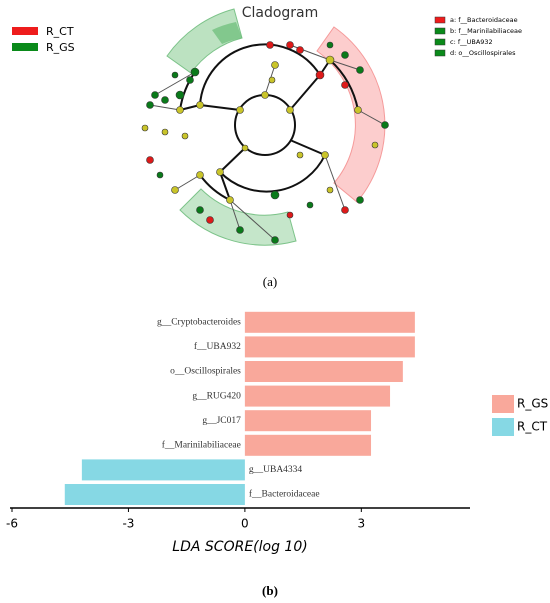 The image size is (550, 603). I want to click on cladogram-title: Cladogram, so click(280, 13).